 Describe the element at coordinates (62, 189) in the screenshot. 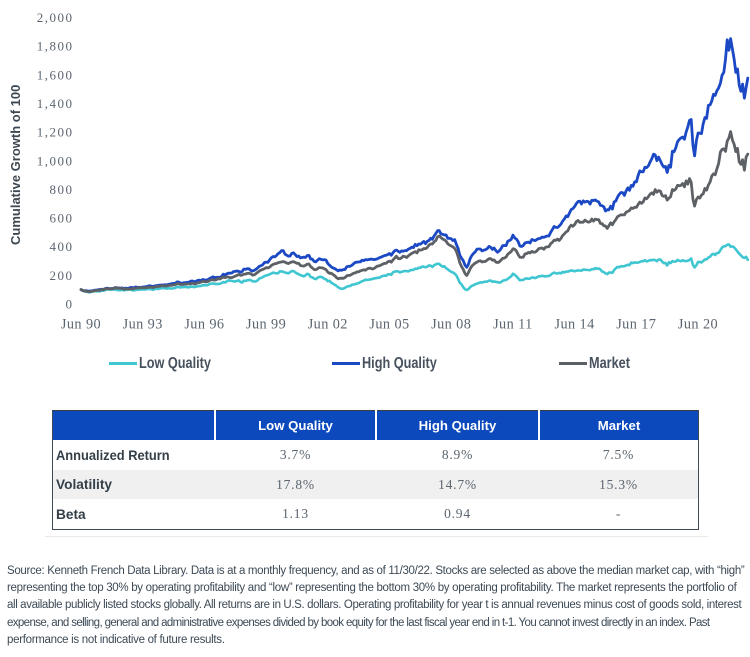

I see `svg-text: 800` at that location.